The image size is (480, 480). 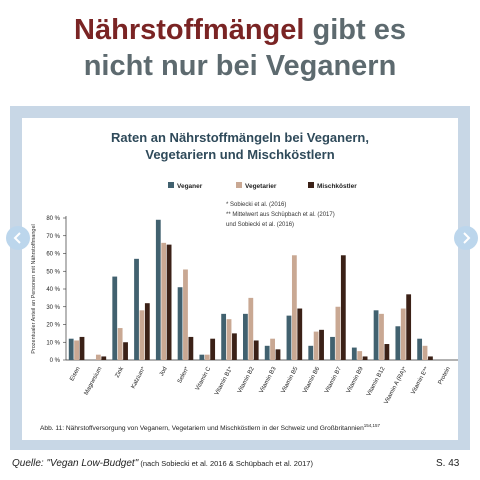 What do you see at coordinates (53, 290) in the screenshot?
I see `y-tick-label: 40 %` at bounding box center [53, 290].